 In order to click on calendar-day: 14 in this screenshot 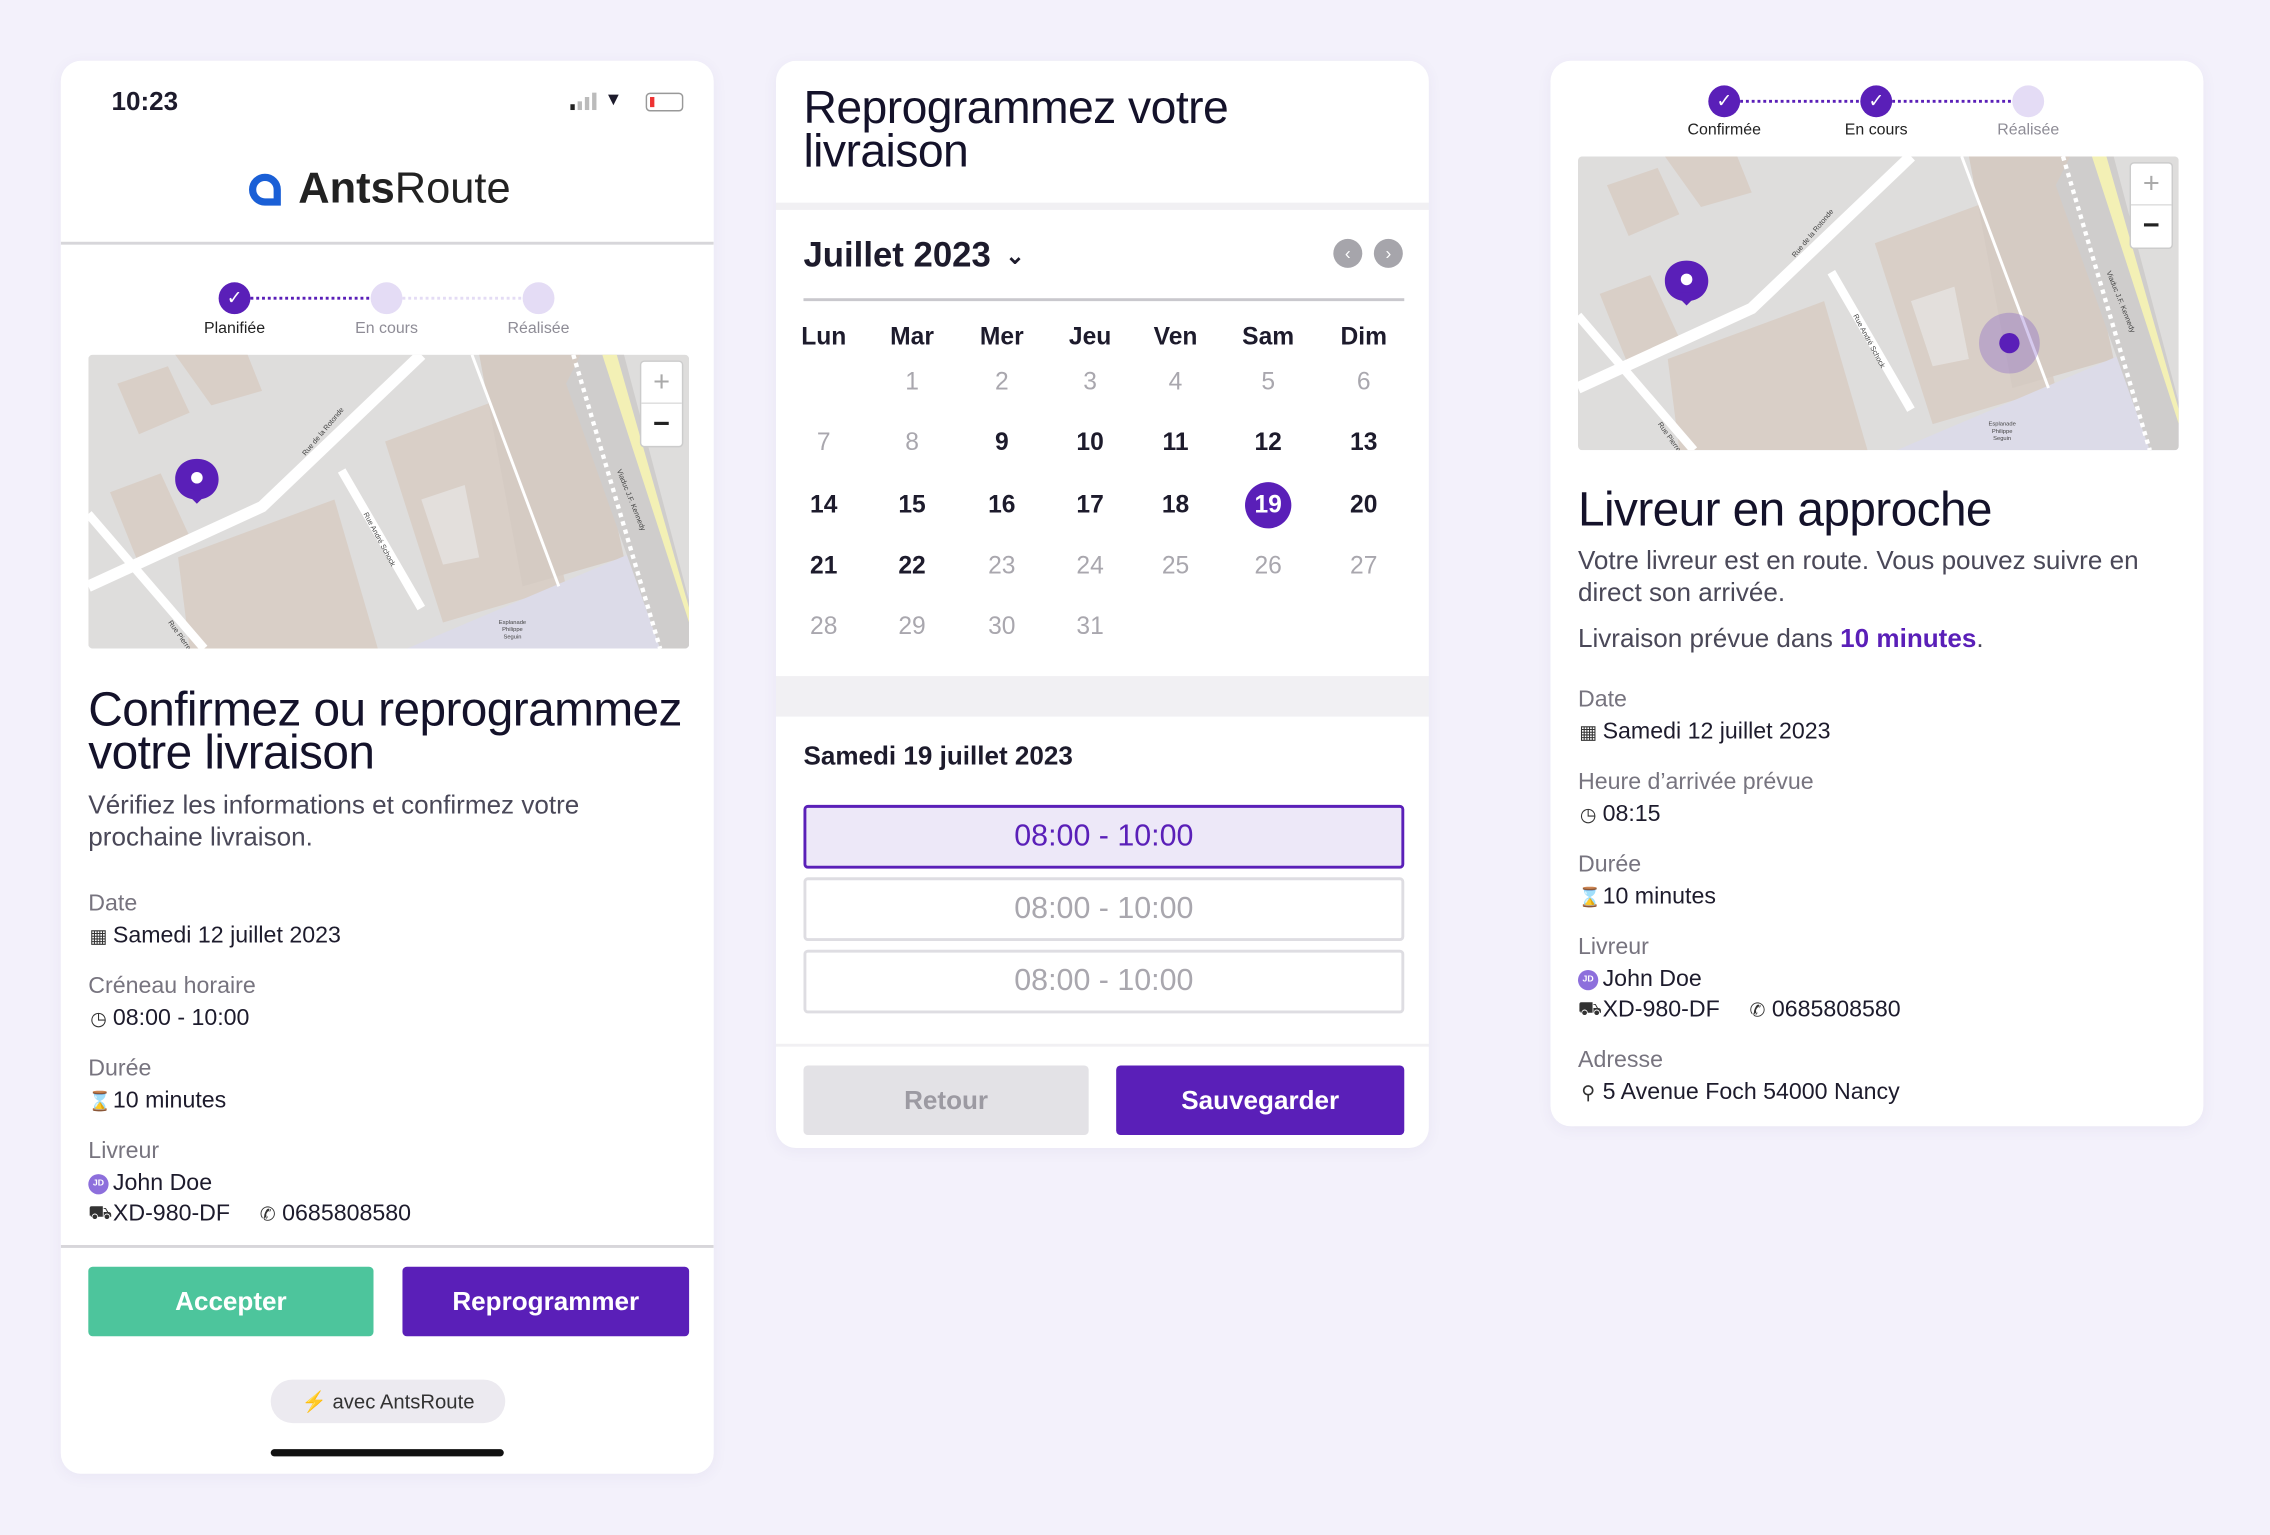, I will do `click(824, 504)`.